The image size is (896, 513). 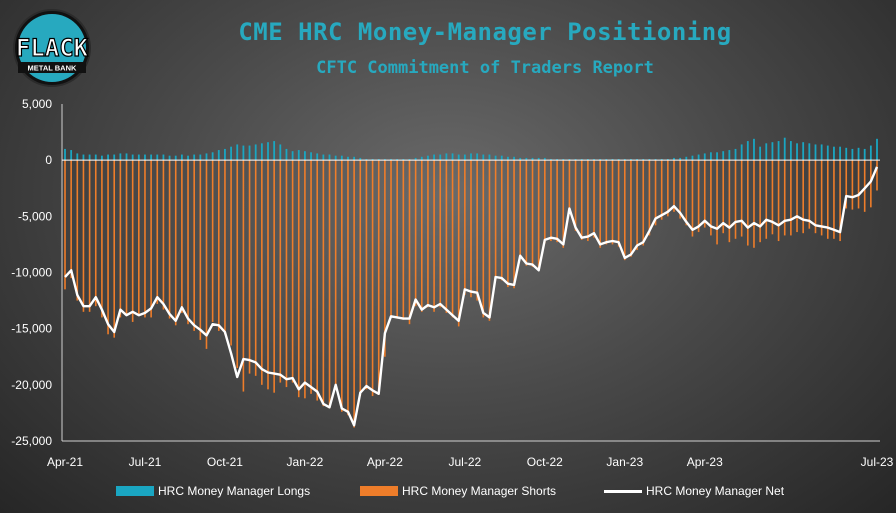 I want to click on legend-shorts: HRC Money Manager Shorts, so click(x=458, y=491).